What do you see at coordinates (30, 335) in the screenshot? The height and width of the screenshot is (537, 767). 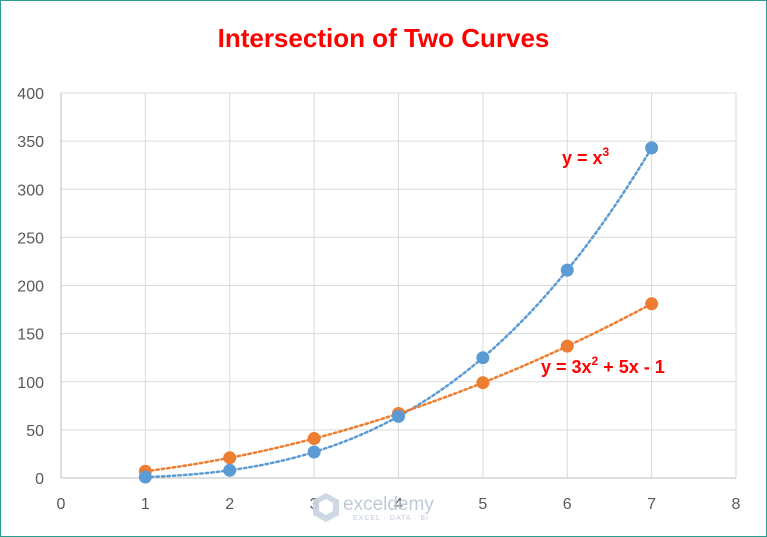 I see `y-tick-label: 150` at bounding box center [30, 335].